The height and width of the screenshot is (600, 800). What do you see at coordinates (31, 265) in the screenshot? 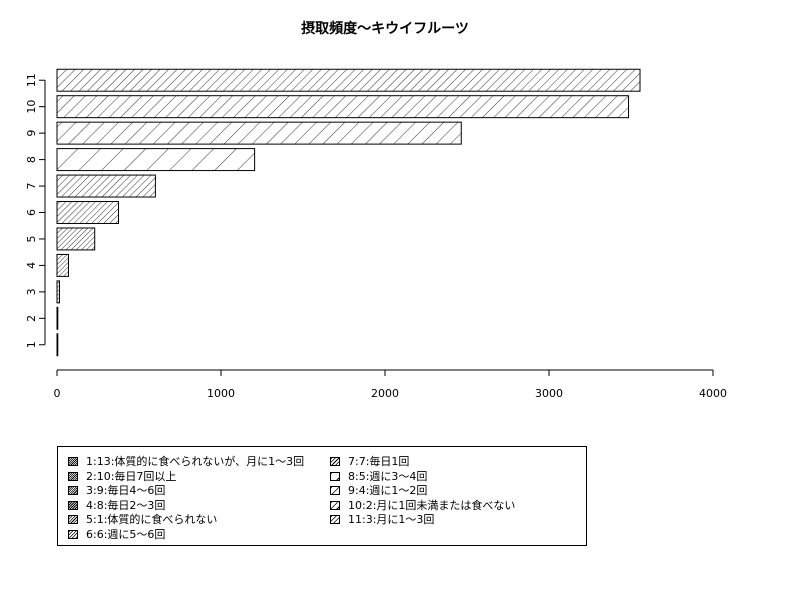
I see `y-tick-label: 4` at bounding box center [31, 265].